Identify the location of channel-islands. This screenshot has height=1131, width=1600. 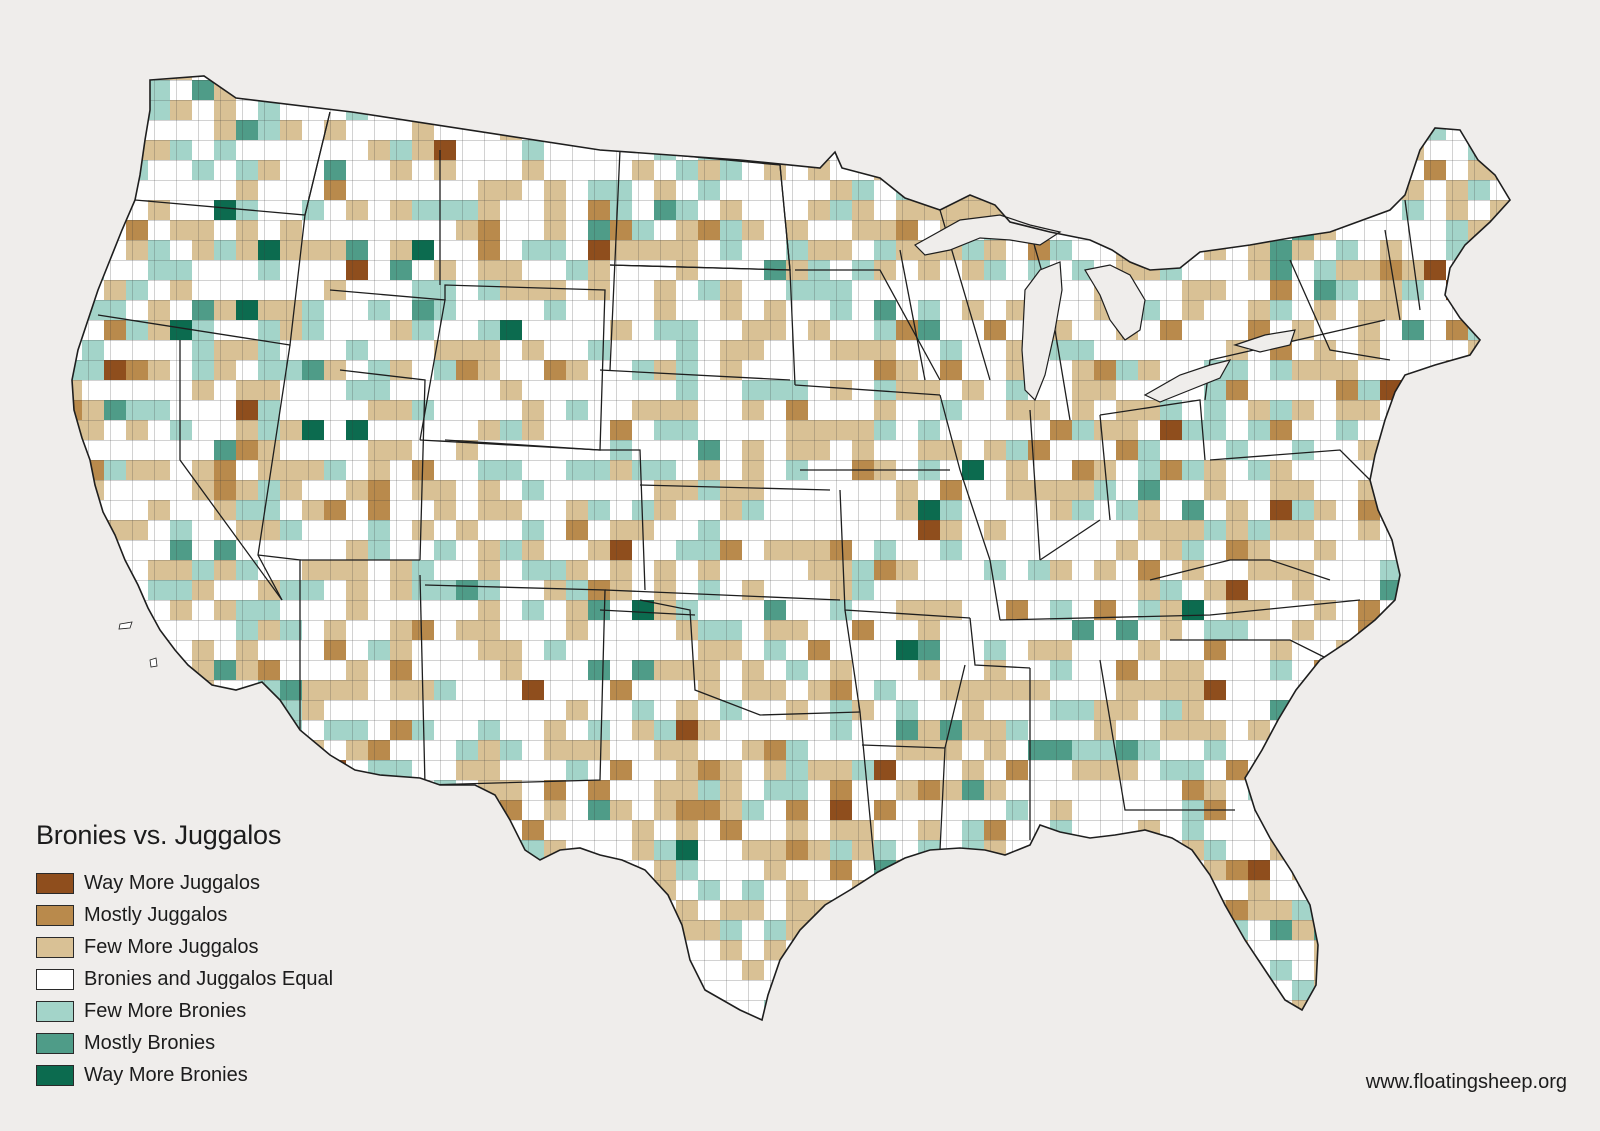
(138, 644).